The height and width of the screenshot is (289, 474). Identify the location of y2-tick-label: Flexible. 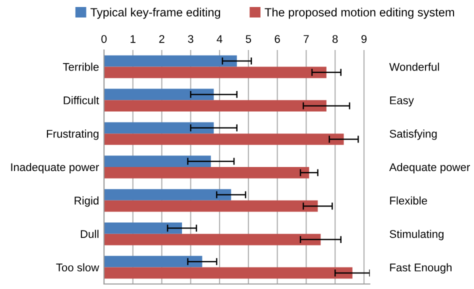
(409, 200).